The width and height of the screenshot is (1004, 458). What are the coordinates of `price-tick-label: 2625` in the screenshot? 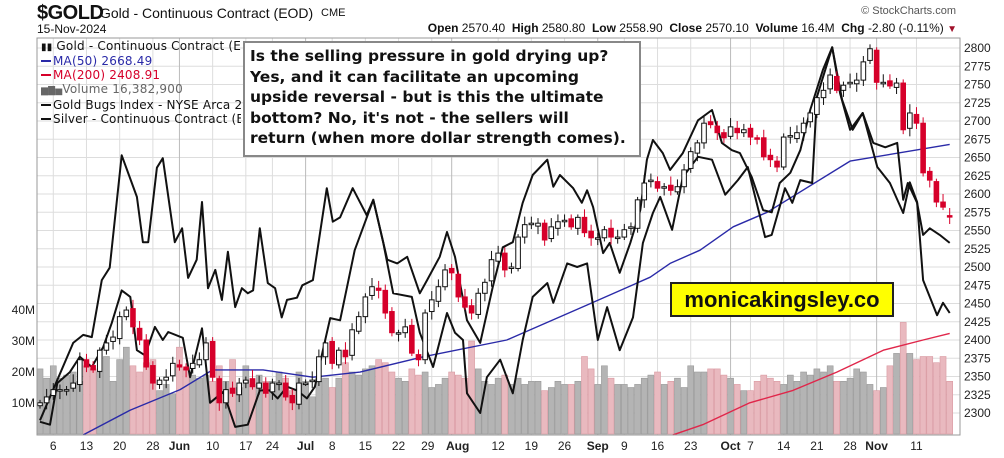 It's located at (977, 176).